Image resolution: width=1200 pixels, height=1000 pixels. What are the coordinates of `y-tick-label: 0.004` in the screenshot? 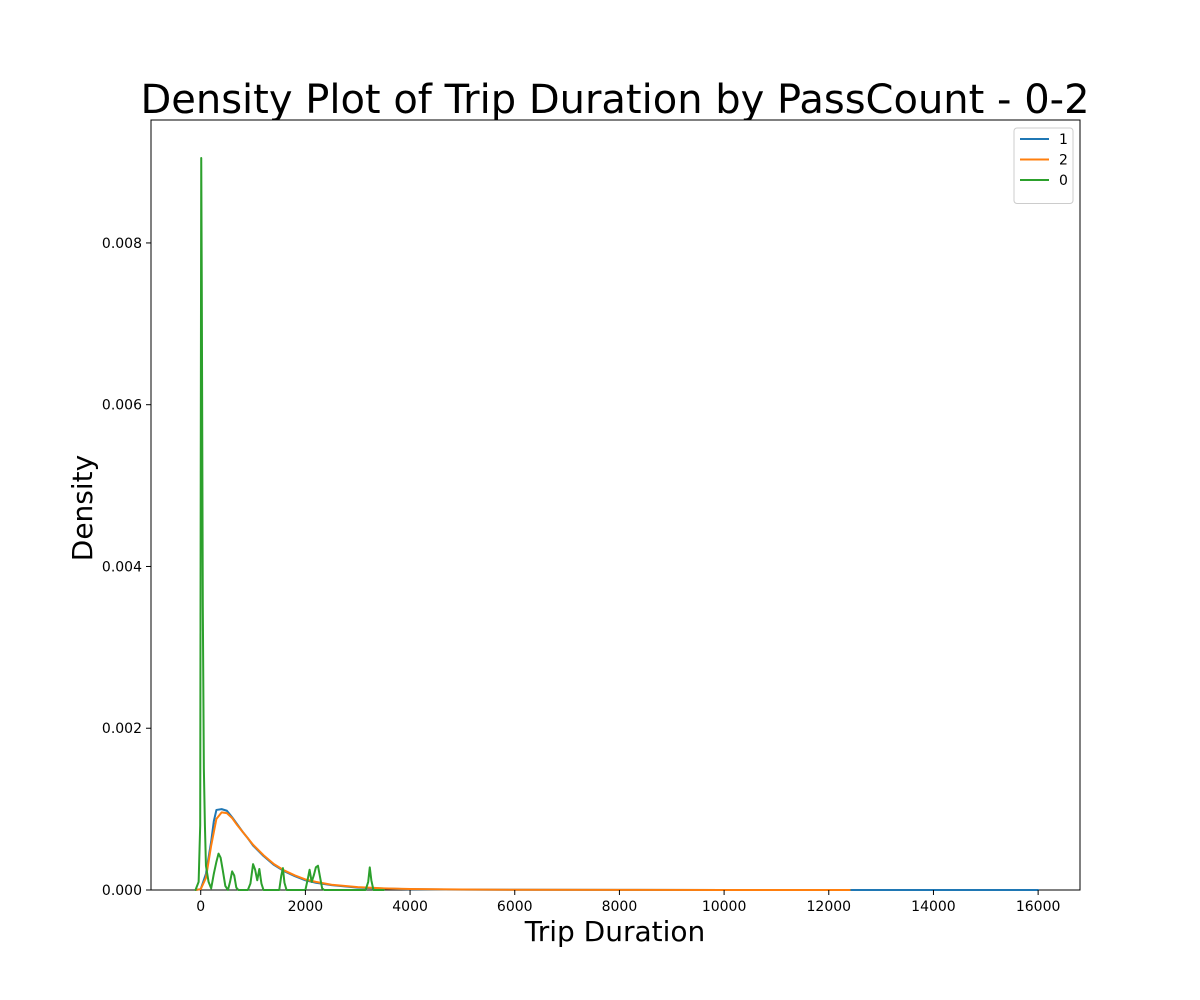 It's located at (122, 567).